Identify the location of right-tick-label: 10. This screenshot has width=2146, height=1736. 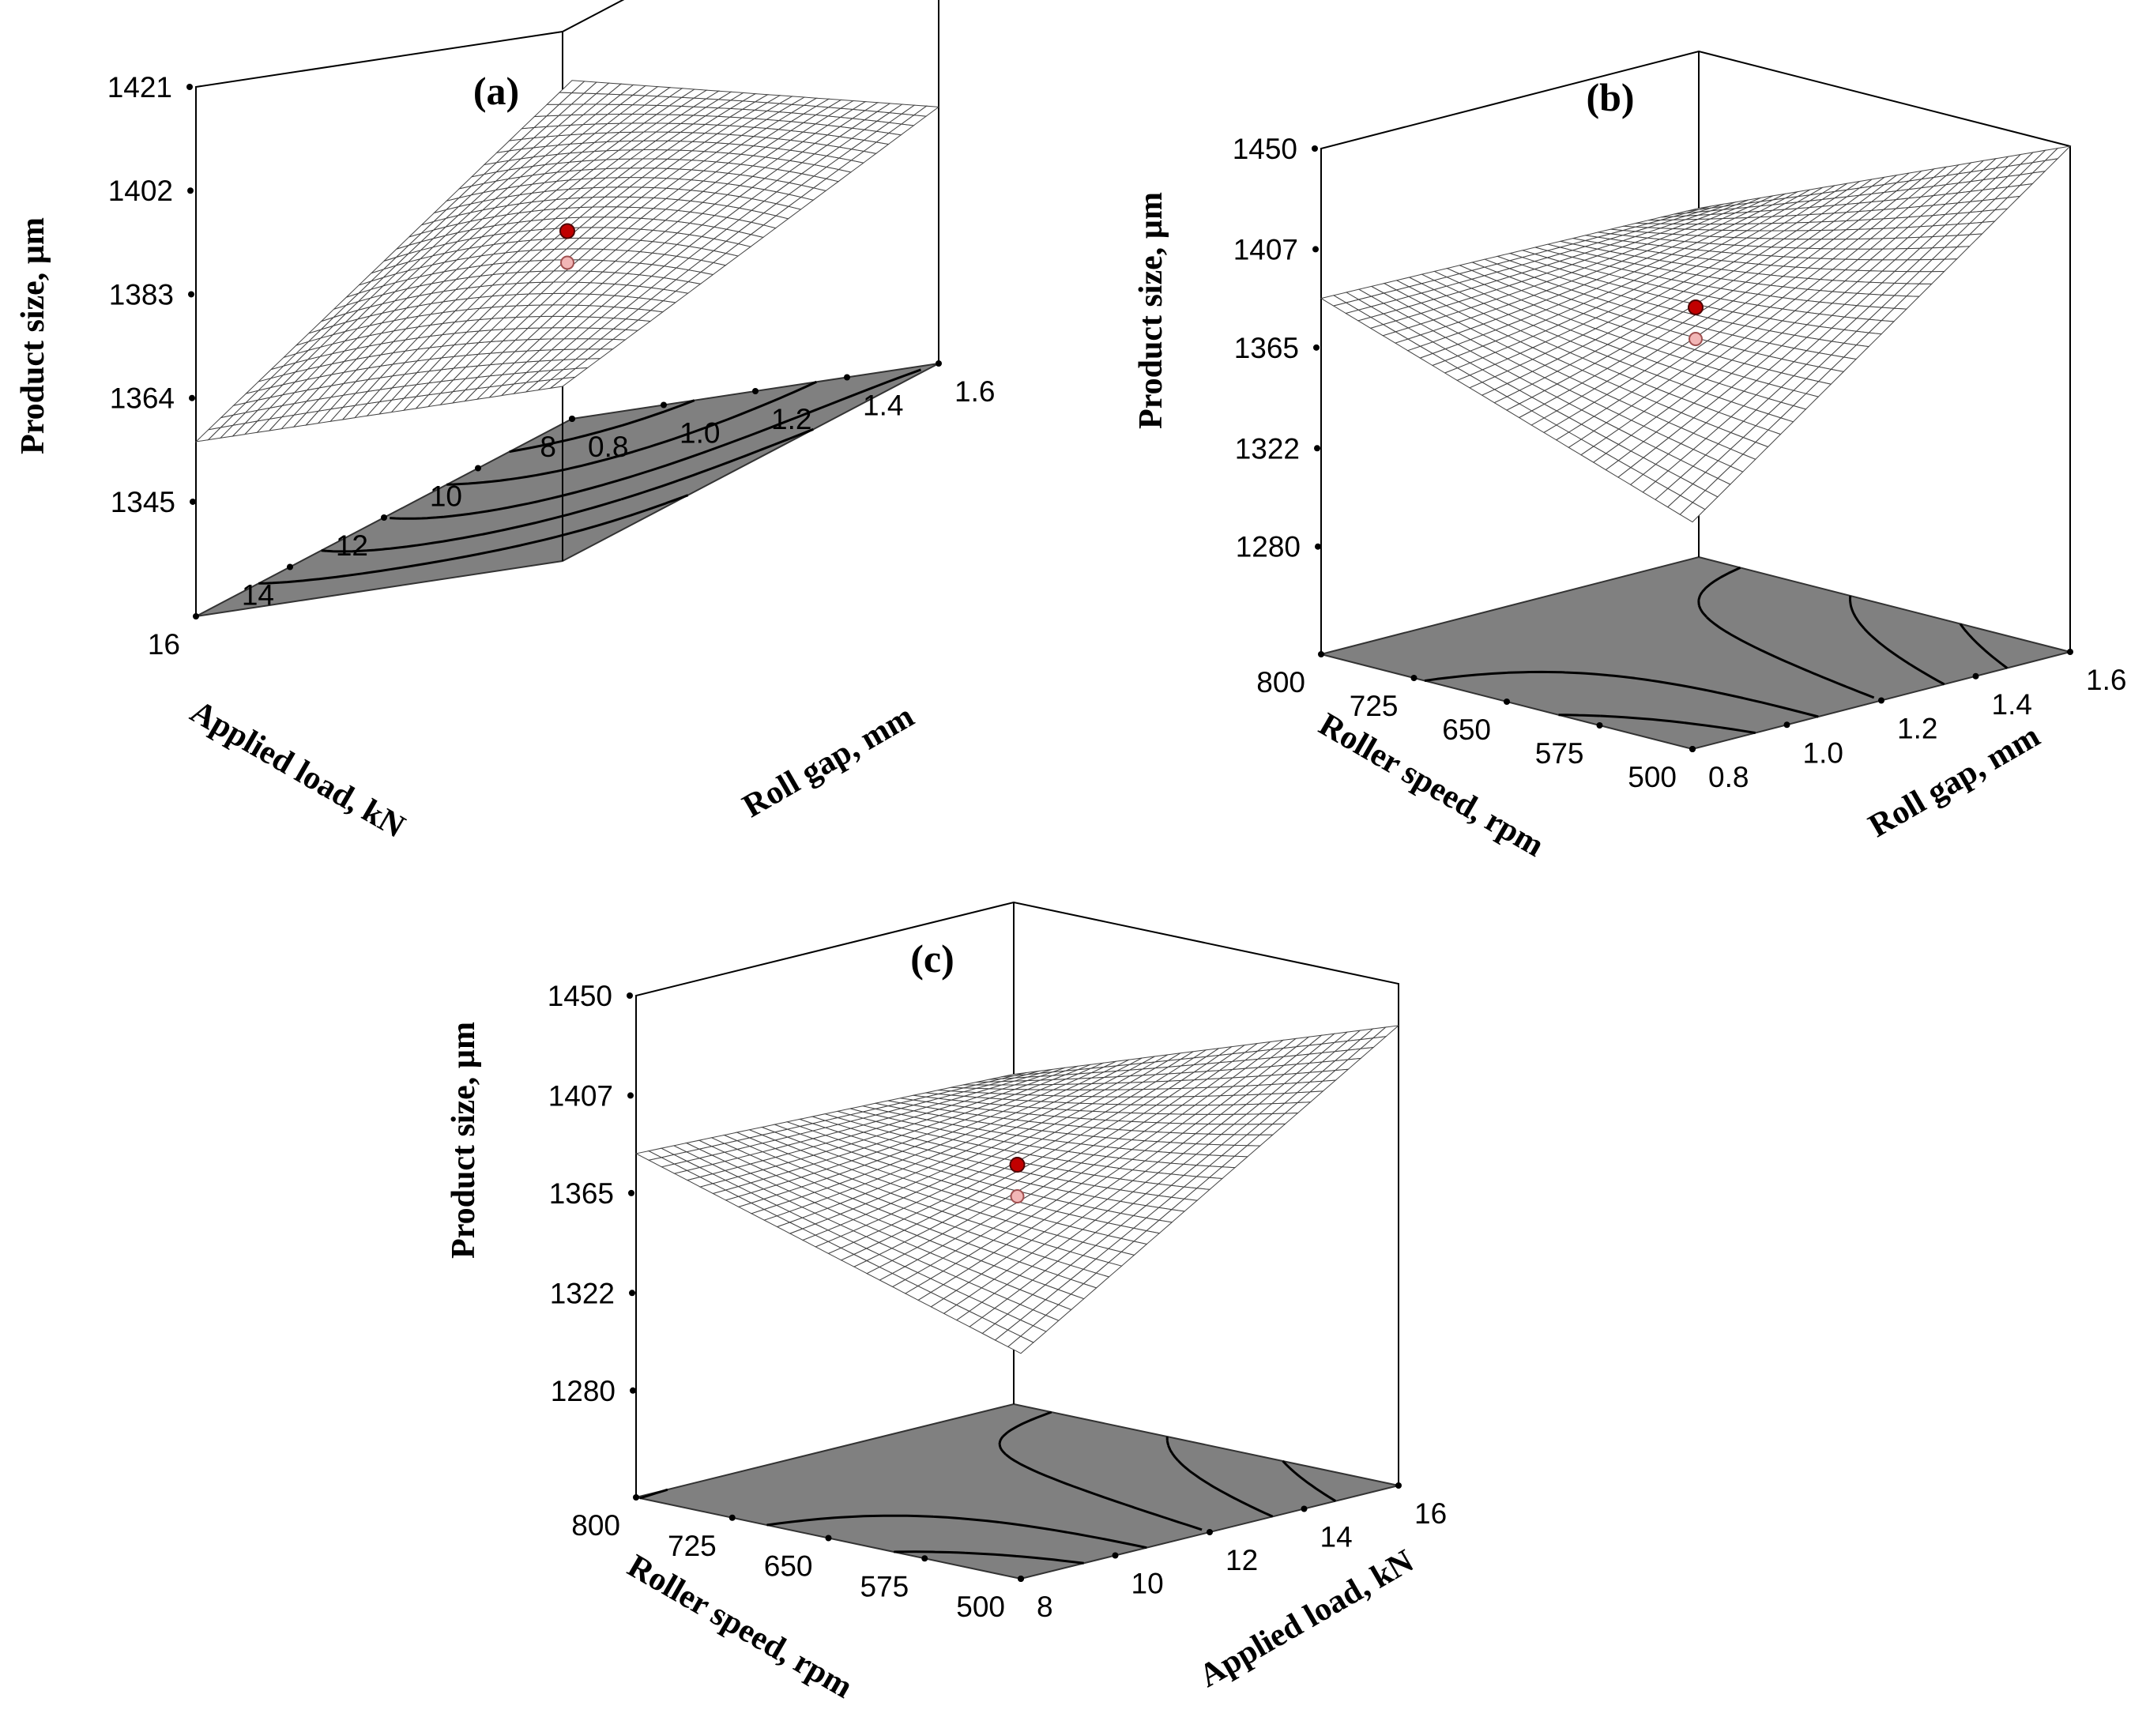
(1148, 1584).